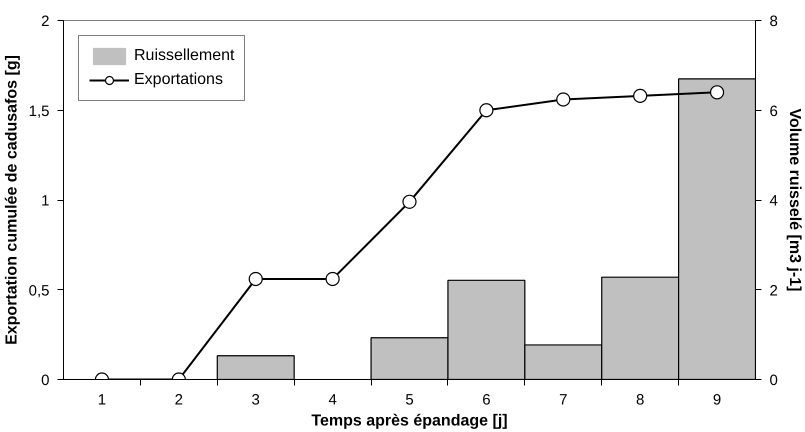 This screenshot has width=805, height=432. Describe the element at coordinates (409, 421) in the screenshot. I see `x-axis-title: Temps après épandage [j]` at that location.